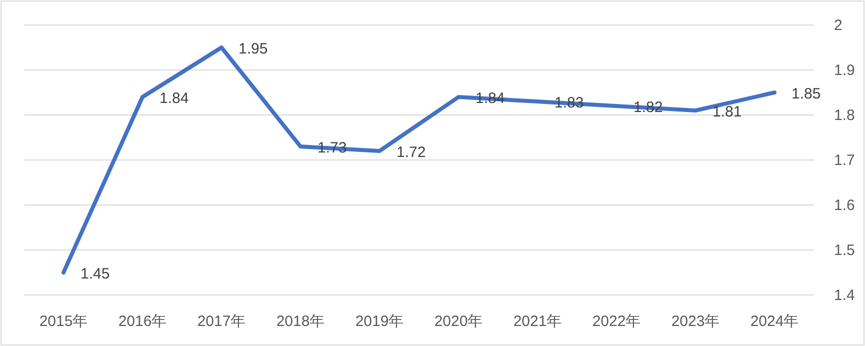  What do you see at coordinates (838, 25) in the screenshot?
I see `y-tick-label: 2` at bounding box center [838, 25].